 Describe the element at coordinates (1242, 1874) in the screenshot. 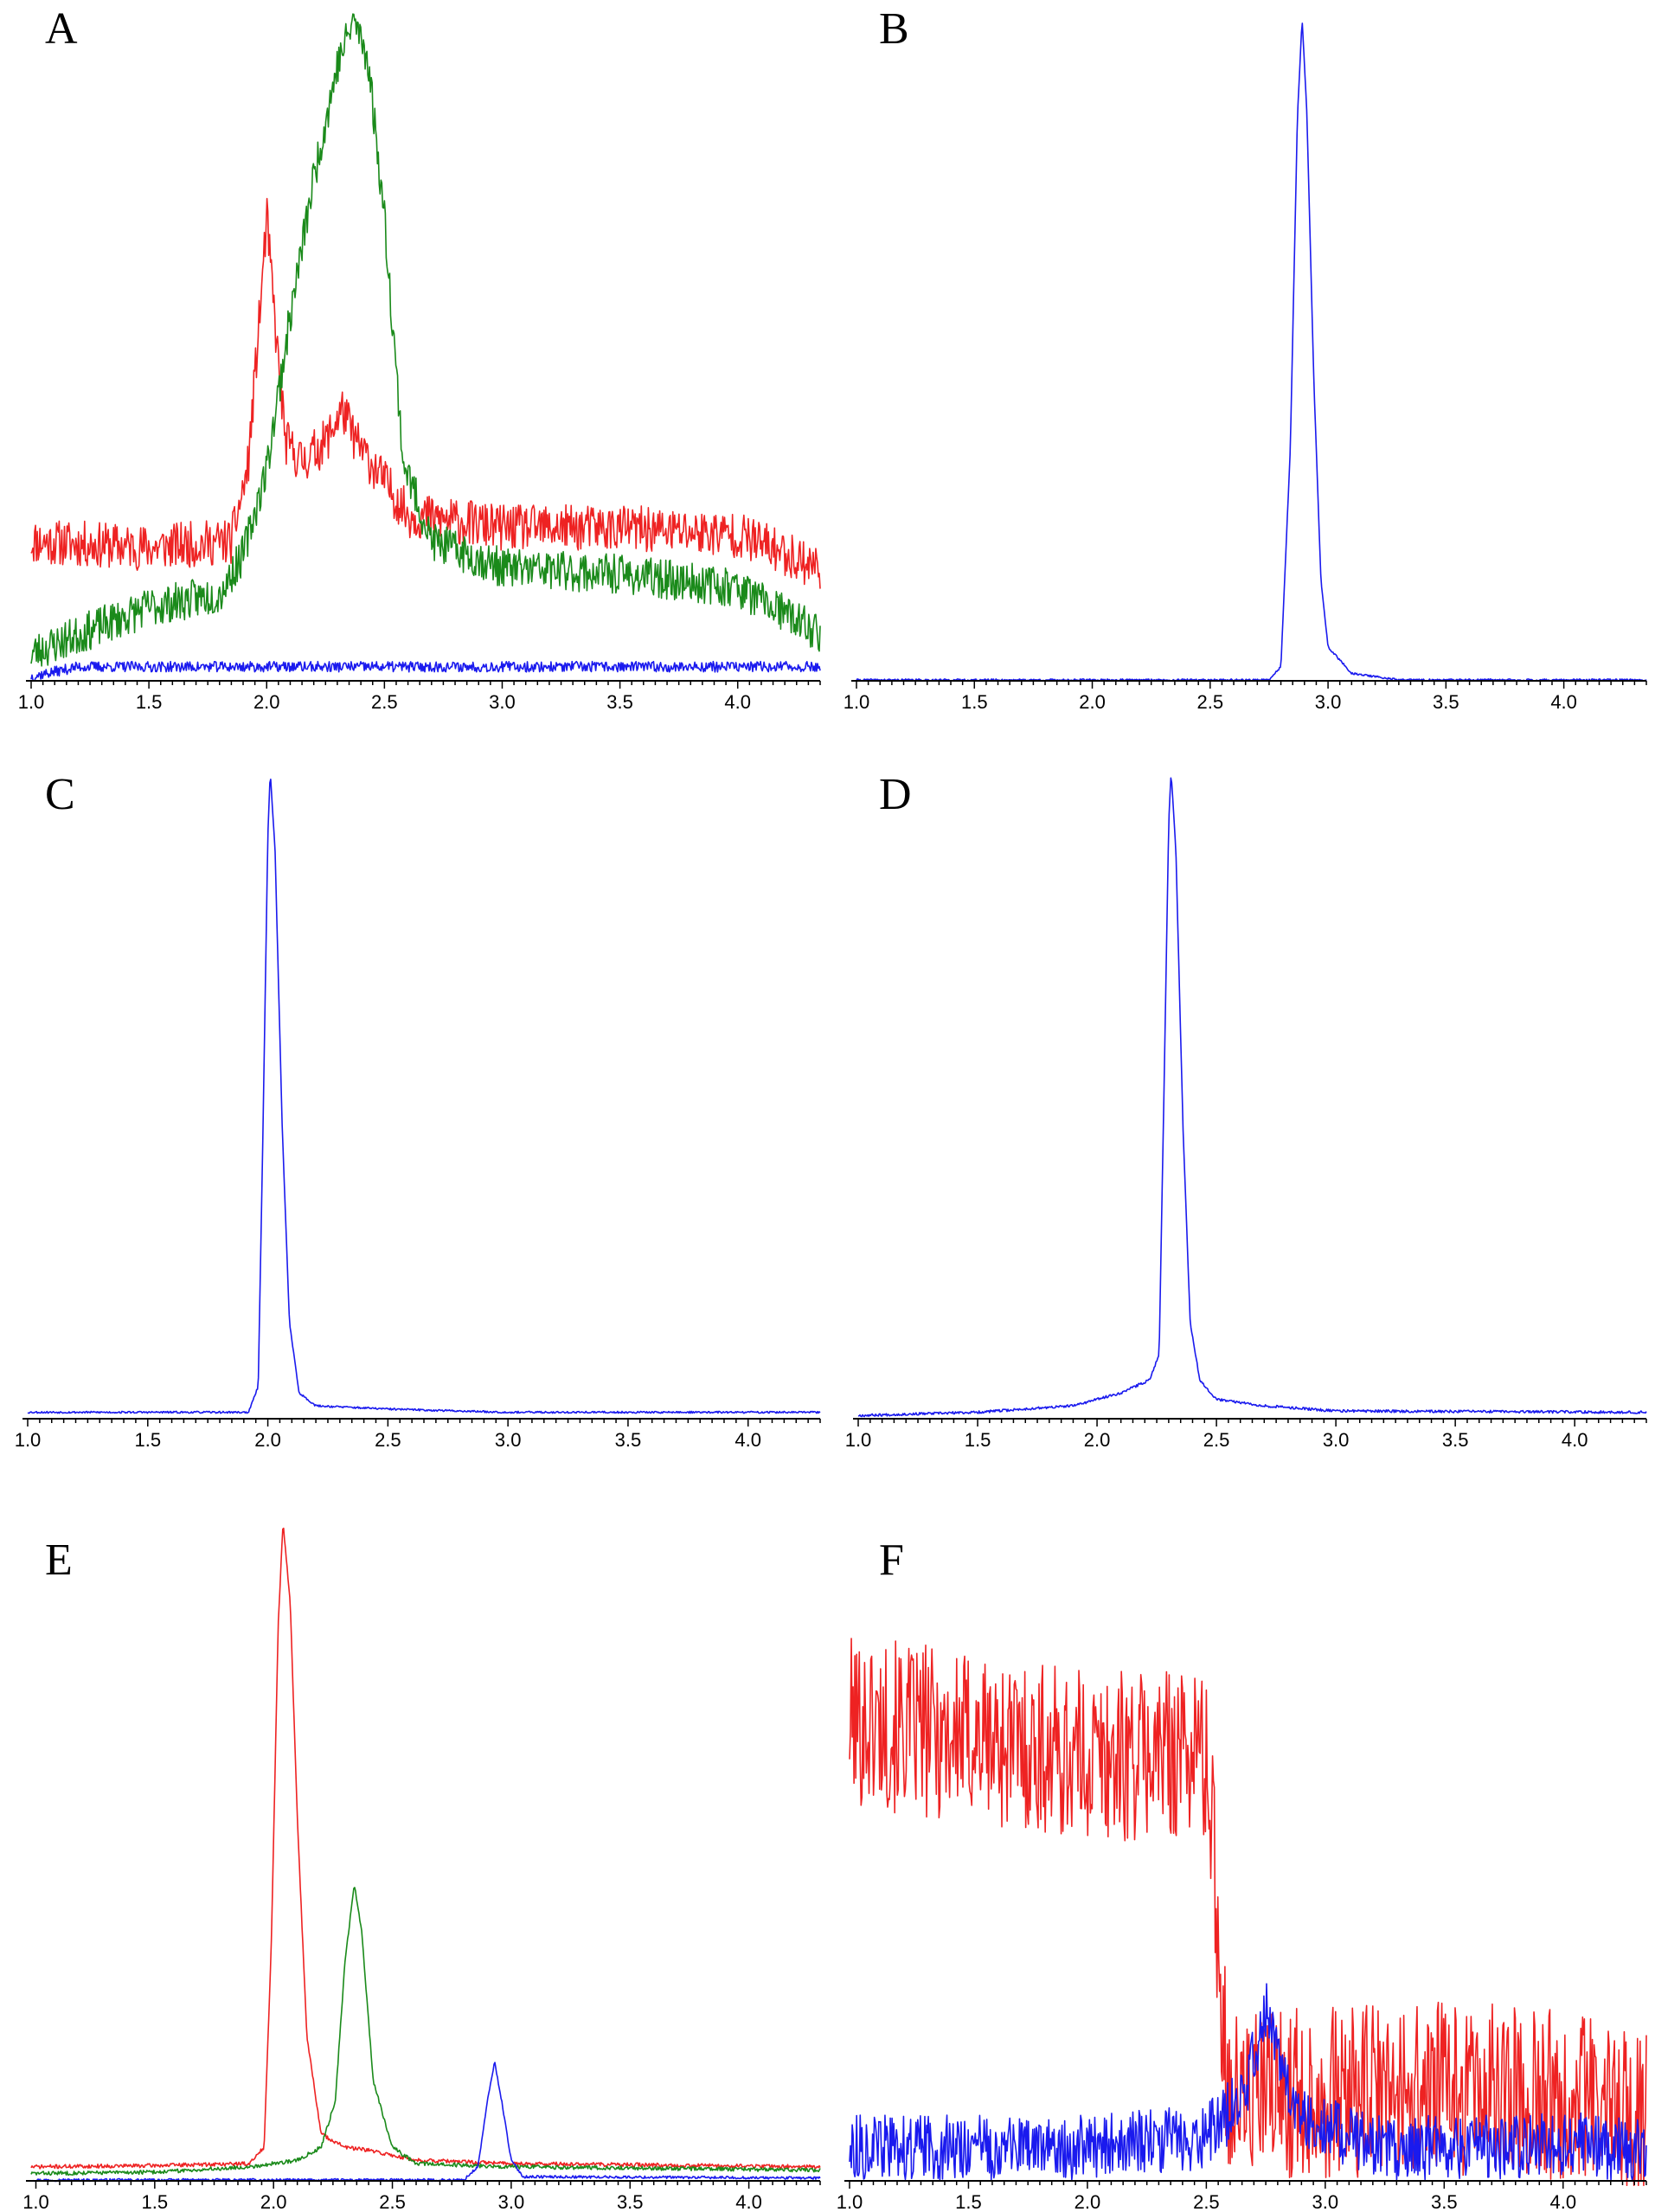

I see `panel-f: F 1.0 1.5 2.0 2.5 3.0 3.5 4.0` at that location.